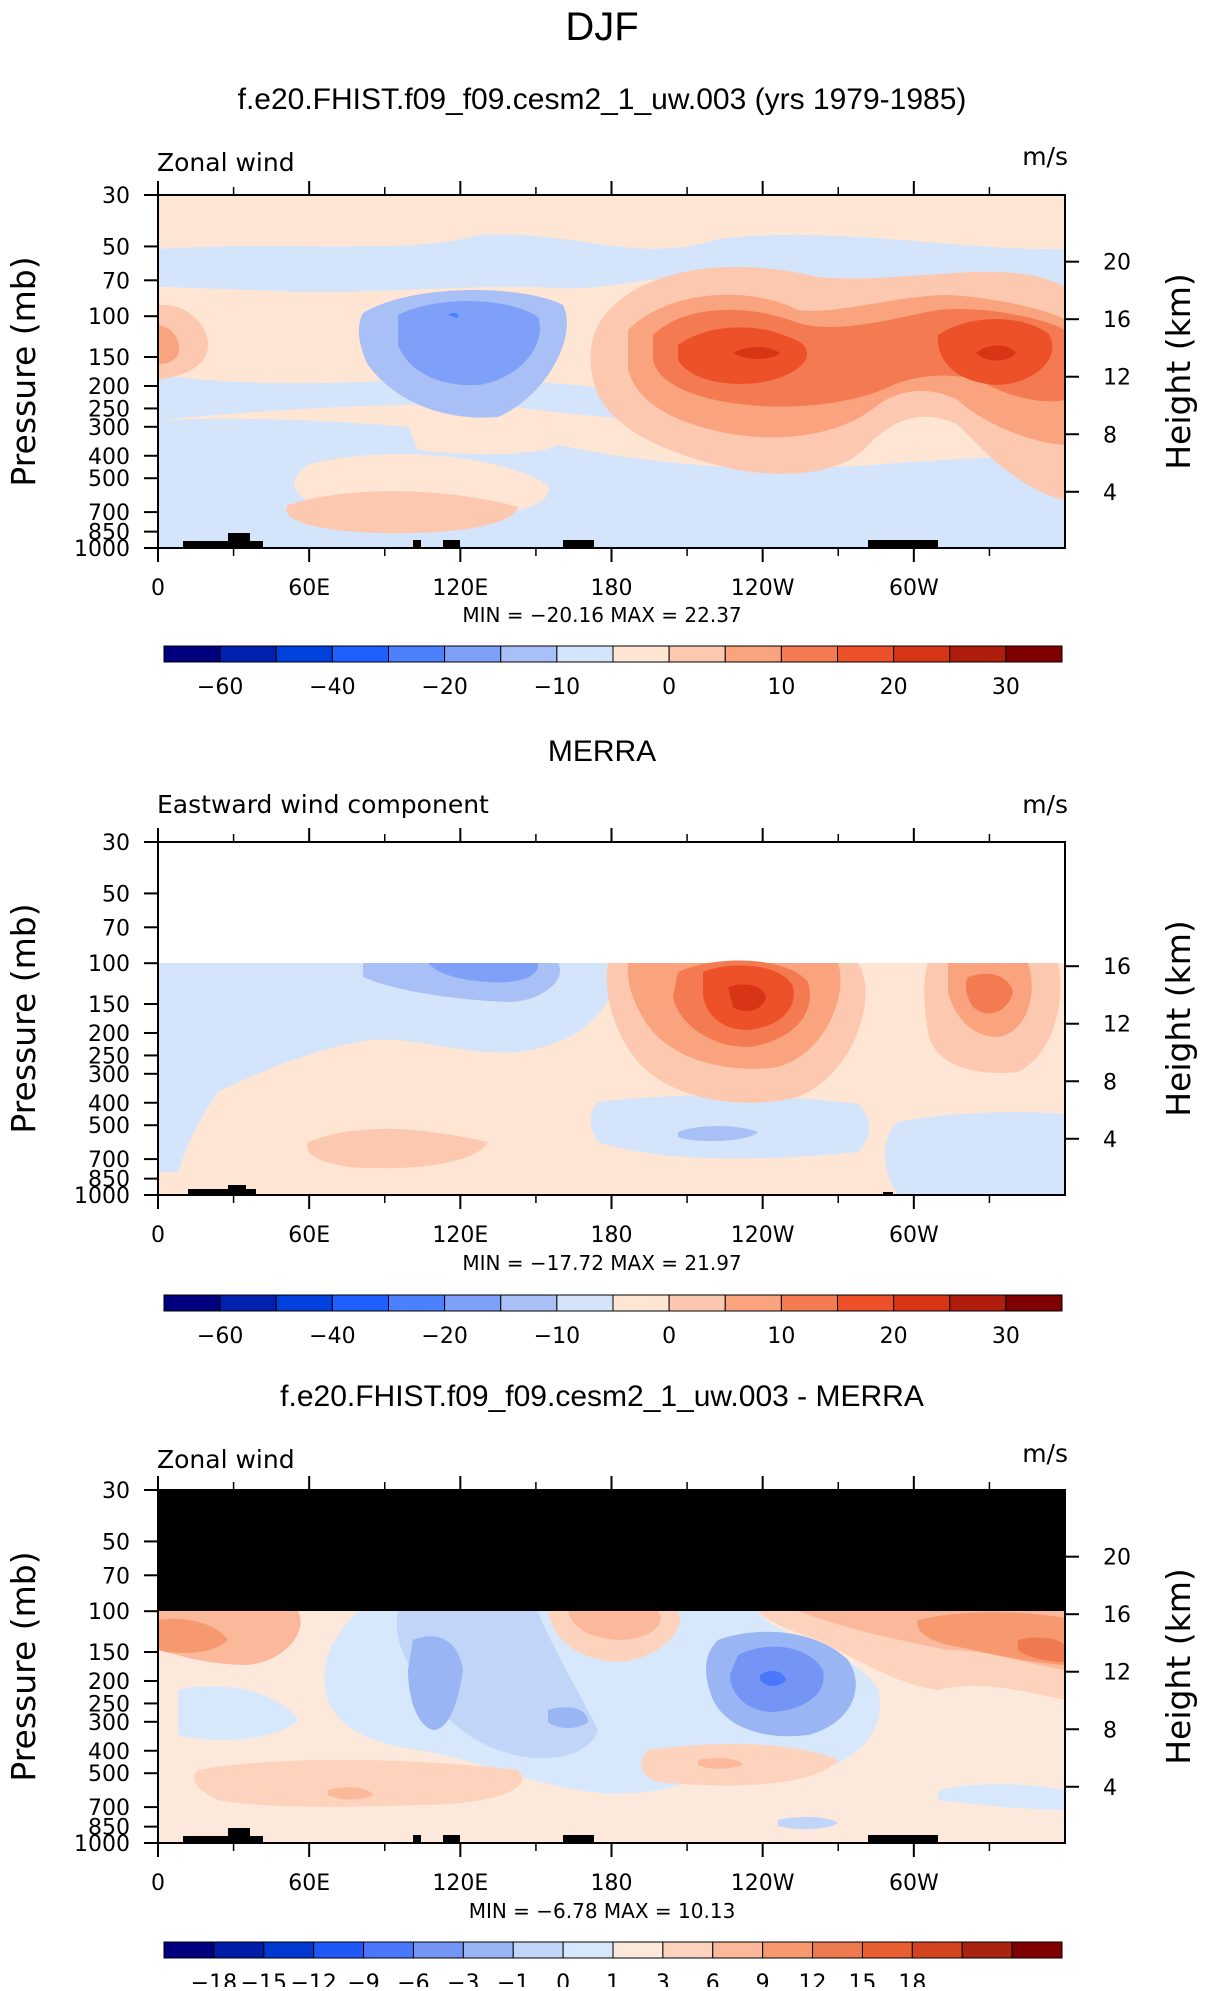 This screenshot has height=1991, width=1205. What do you see at coordinates (613, 1979) in the screenshot?
I see `colorbar-label: 1` at bounding box center [613, 1979].